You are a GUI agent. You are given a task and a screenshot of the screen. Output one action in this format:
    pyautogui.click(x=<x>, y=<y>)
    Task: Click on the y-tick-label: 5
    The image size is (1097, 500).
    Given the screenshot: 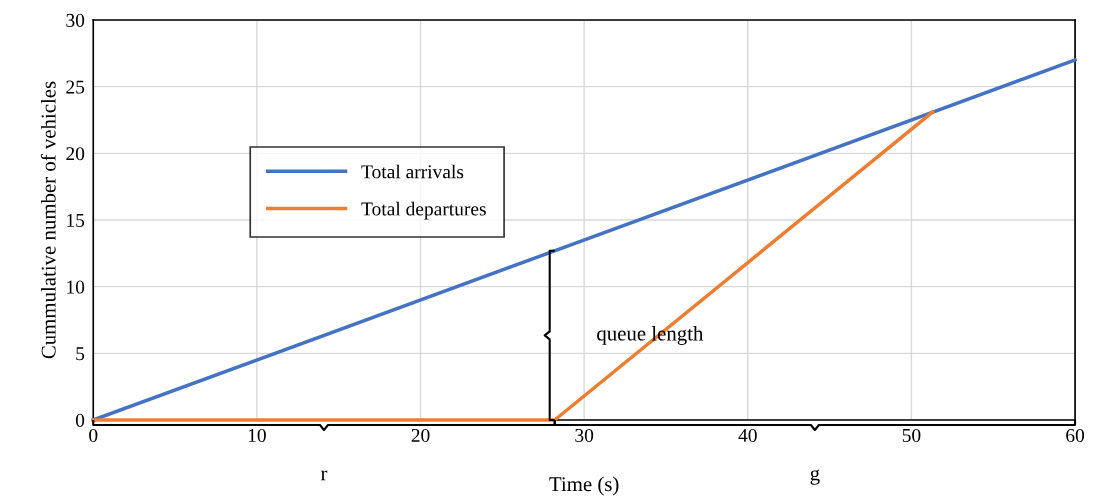 What is the action you would take?
    pyautogui.click(x=80, y=354)
    